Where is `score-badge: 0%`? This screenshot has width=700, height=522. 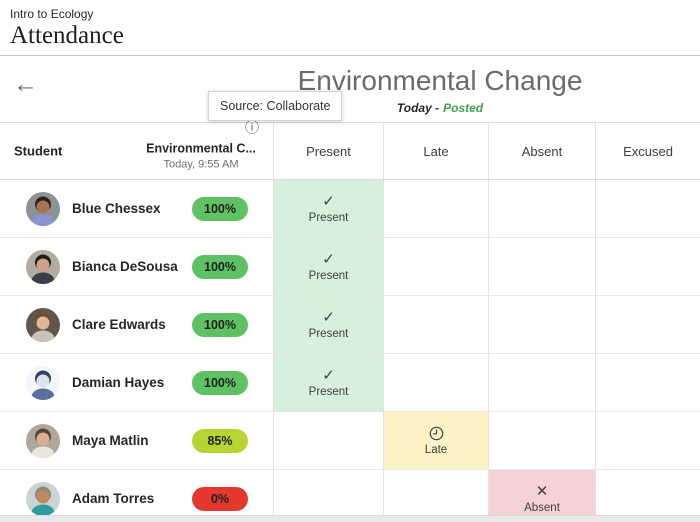 score-badge: 0% is located at coordinates (220, 498).